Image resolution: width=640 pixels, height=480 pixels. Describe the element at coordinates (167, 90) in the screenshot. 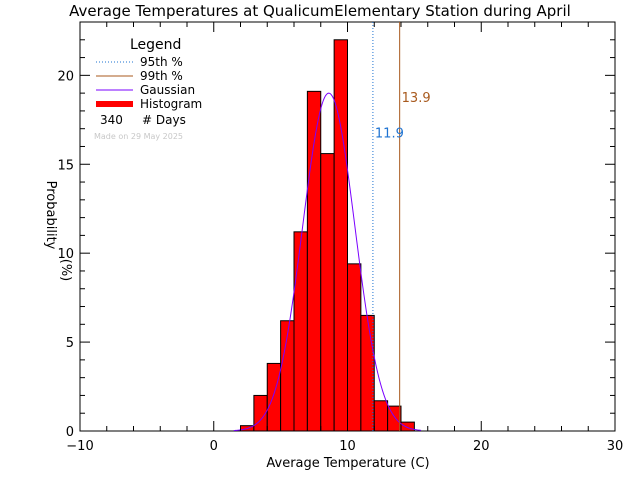

I see `legend-gaussian-label: Gaussian` at that location.